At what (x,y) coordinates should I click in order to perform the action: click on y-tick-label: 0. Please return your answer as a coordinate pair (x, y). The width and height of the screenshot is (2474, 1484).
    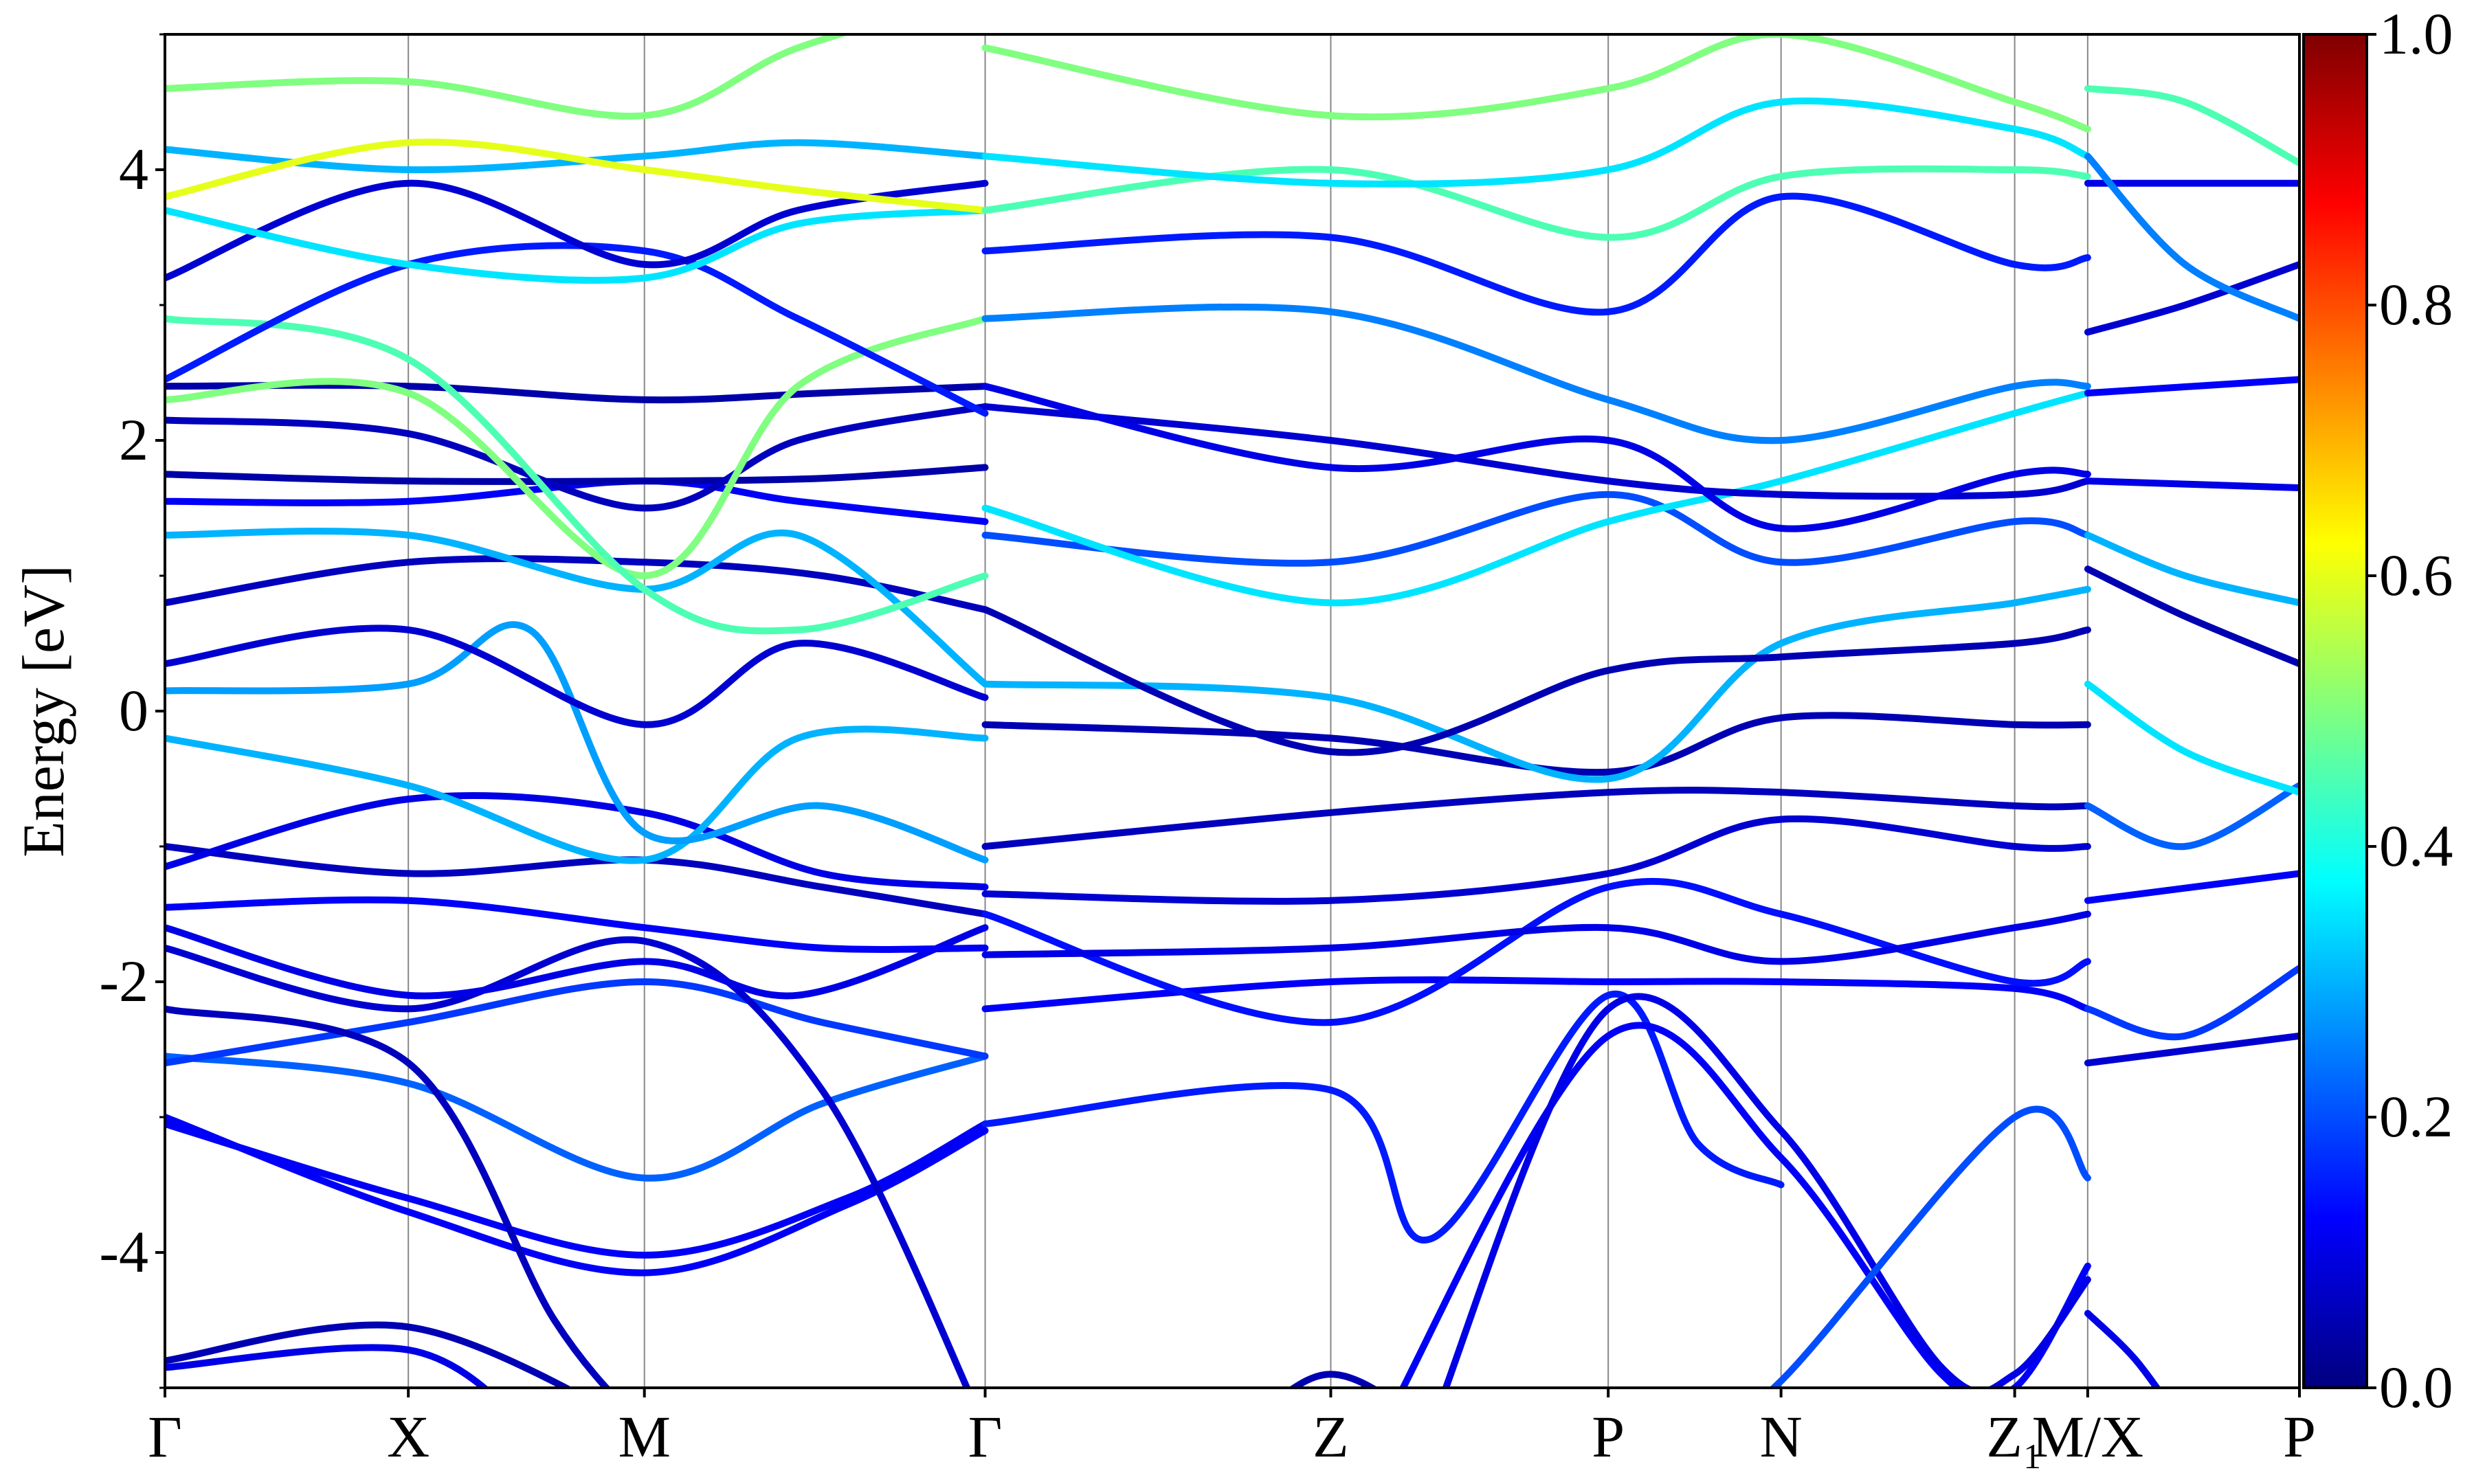
    Looking at the image, I should click on (133, 710).